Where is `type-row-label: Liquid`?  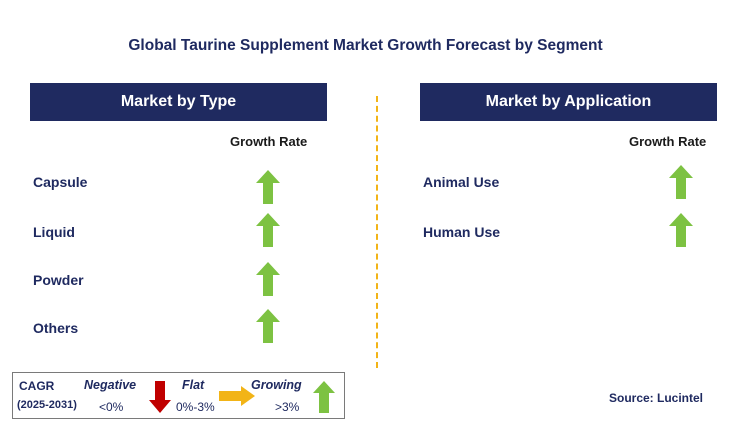 type-row-label: Liquid is located at coordinates (54, 232).